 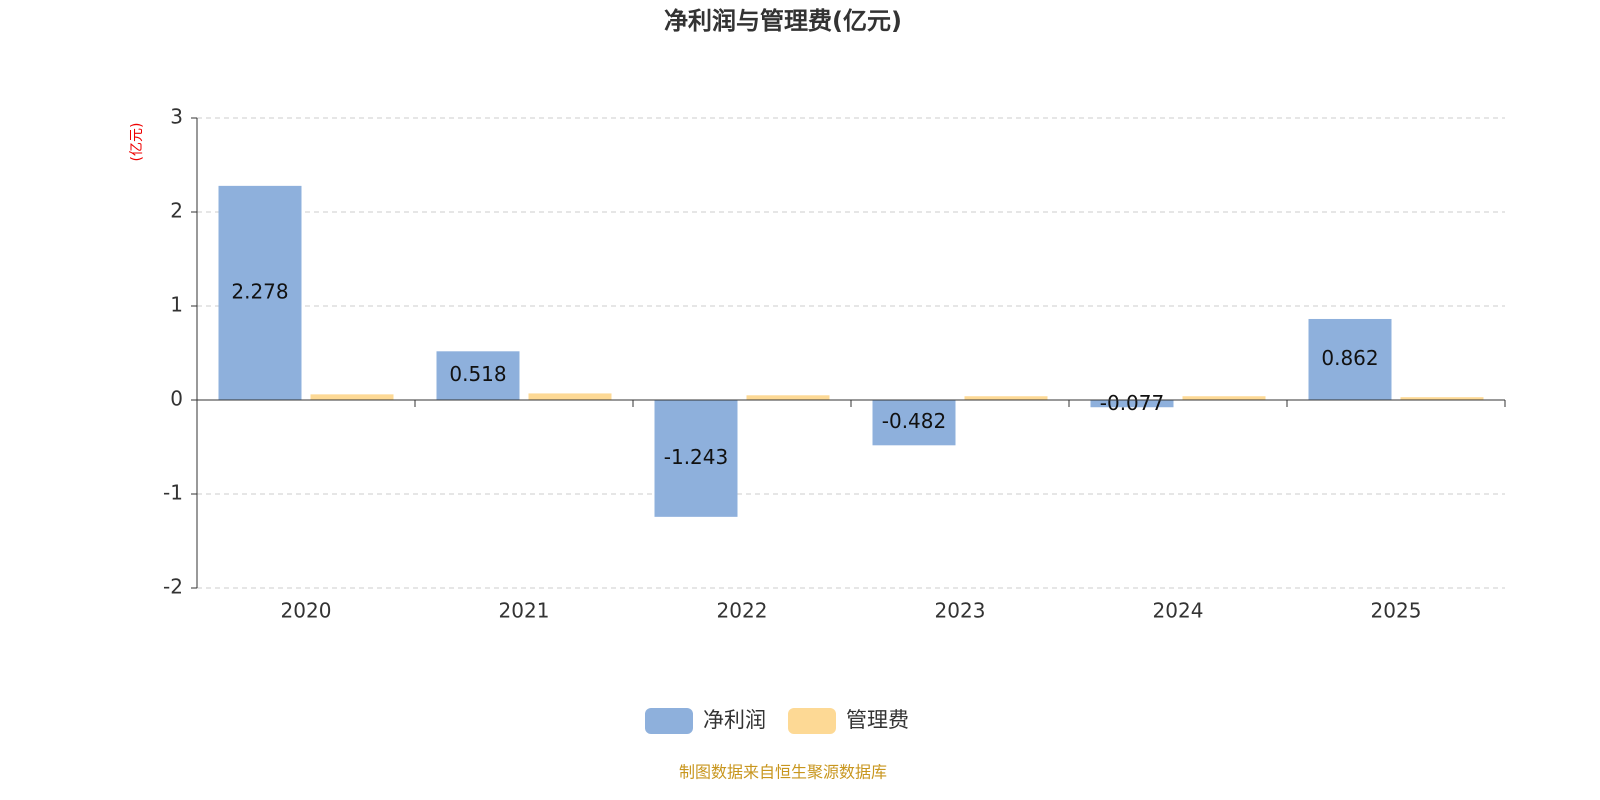 I want to click on x-tick-label: 2025, so click(x=1396, y=611).